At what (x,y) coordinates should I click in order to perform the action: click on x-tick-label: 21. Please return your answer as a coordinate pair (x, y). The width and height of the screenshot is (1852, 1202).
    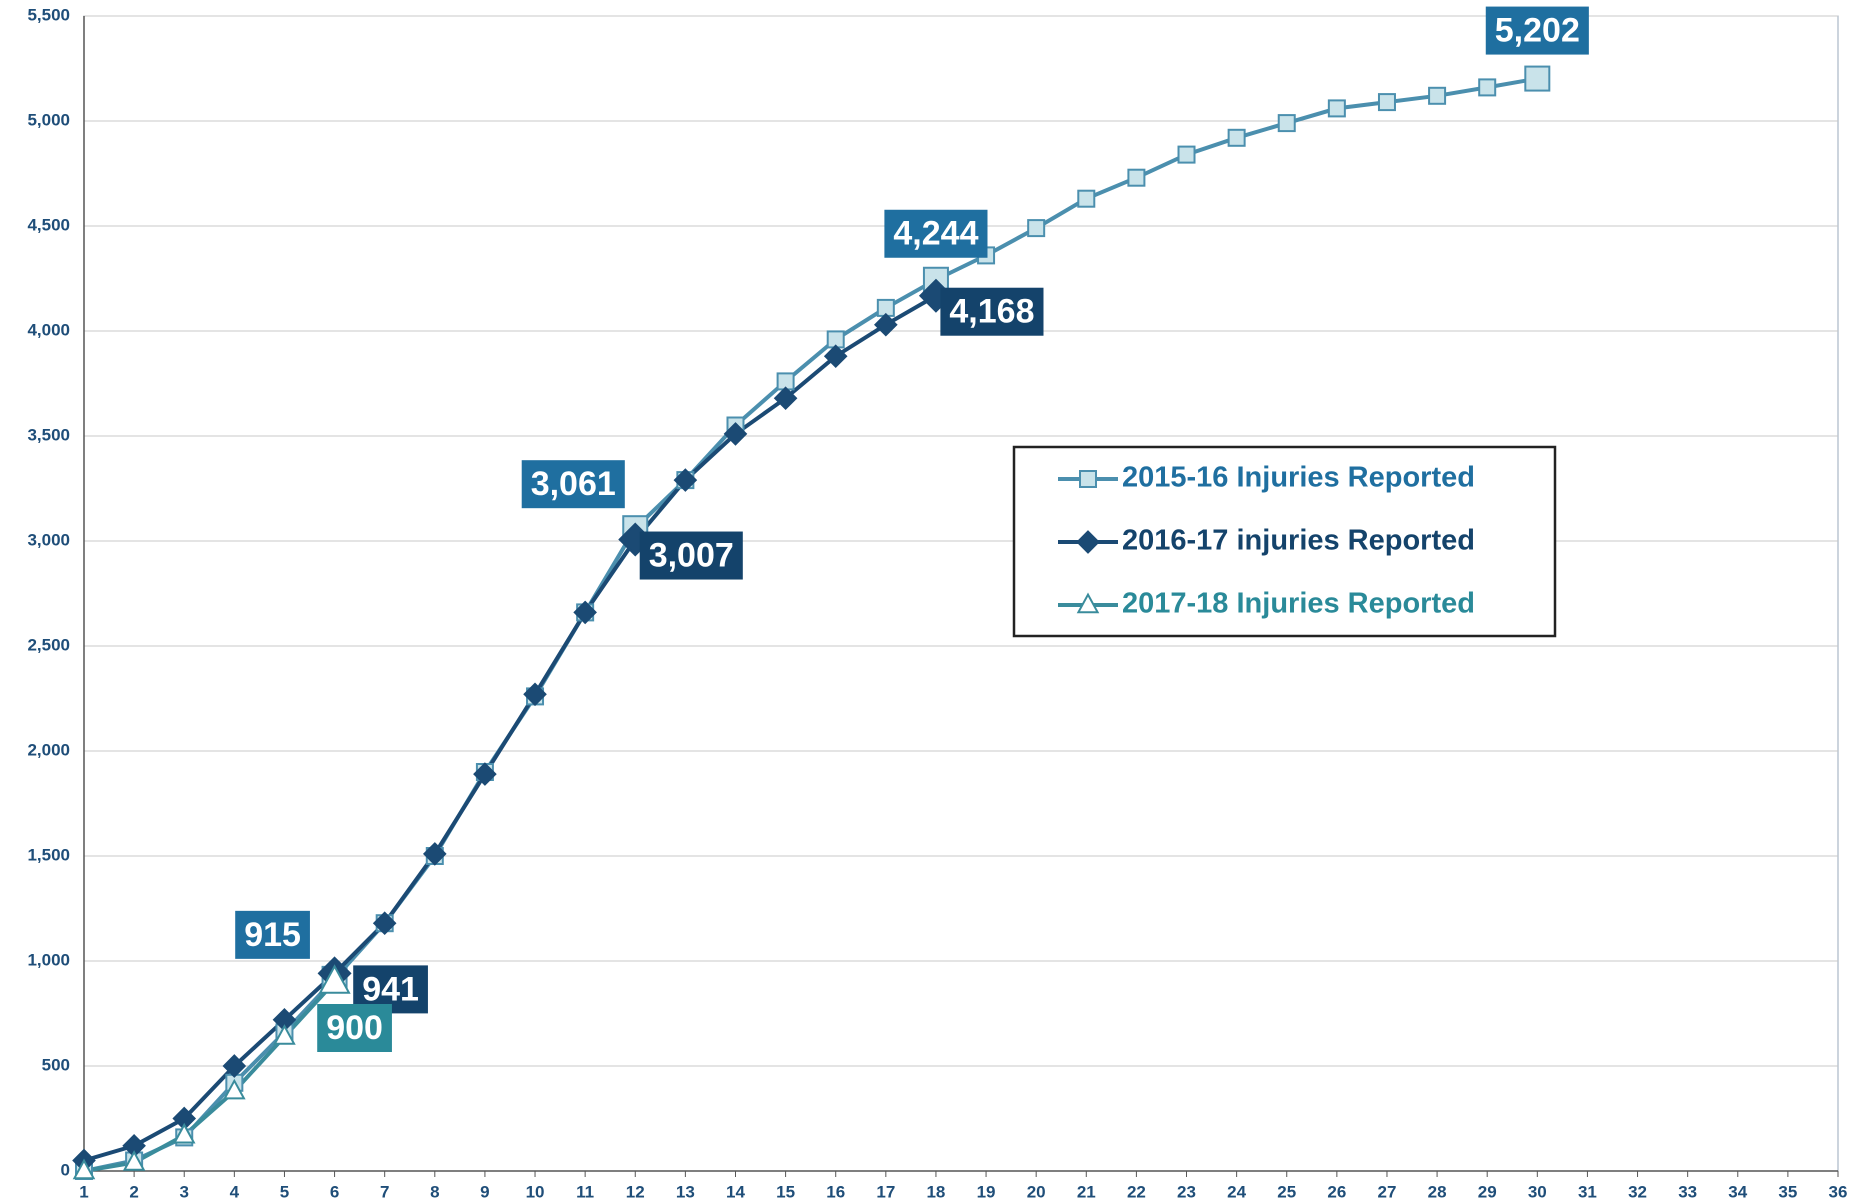
    Looking at the image, I should click on (1086, 1191).